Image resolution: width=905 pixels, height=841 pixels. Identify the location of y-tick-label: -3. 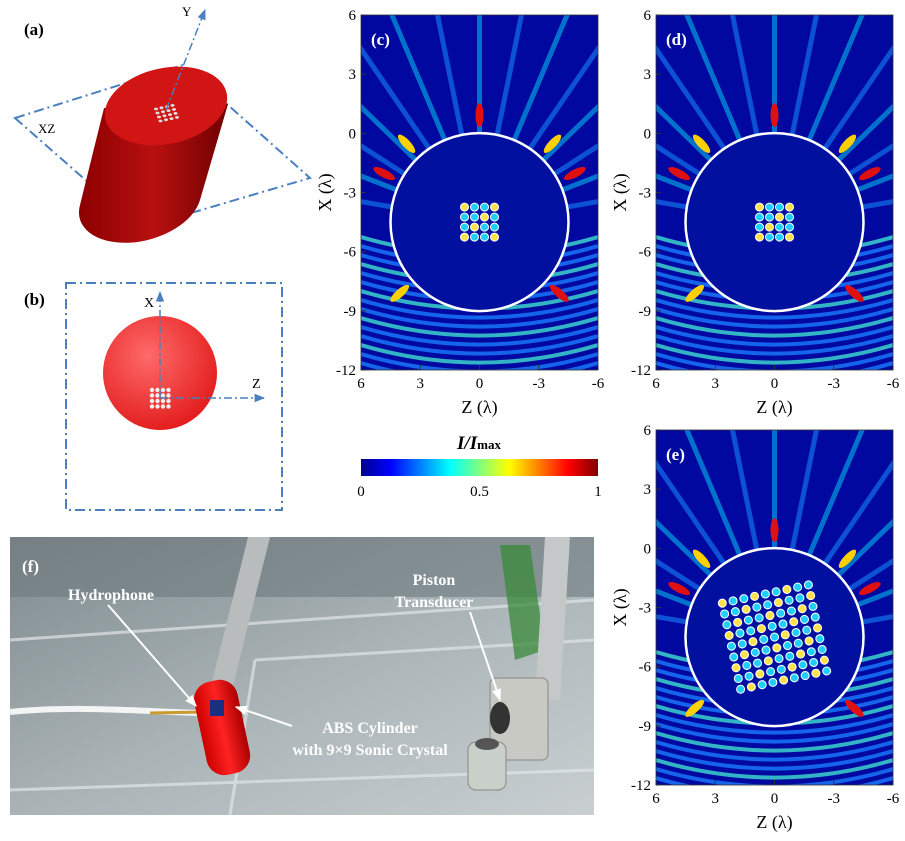
(645, 194).